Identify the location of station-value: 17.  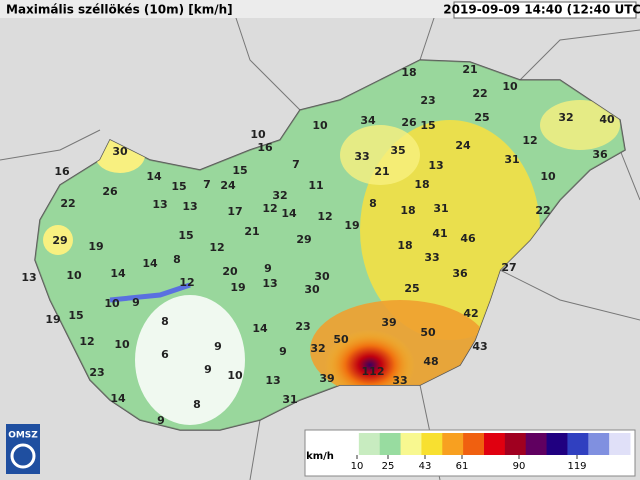
(234, 211).